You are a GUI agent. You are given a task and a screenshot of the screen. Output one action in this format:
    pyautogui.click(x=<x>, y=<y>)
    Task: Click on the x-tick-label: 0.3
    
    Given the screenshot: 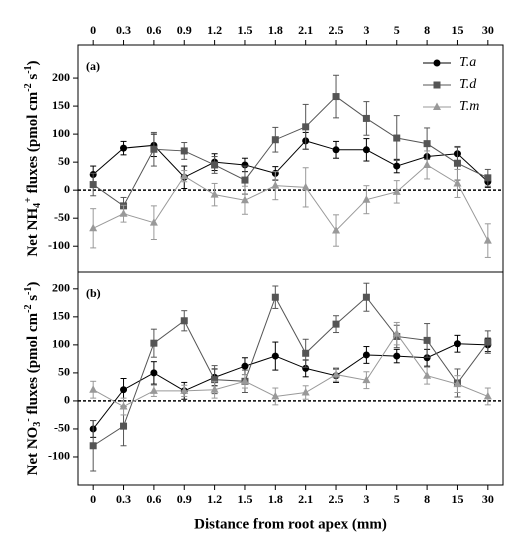 What is the action you would take?
    pyautogui.click(x=123, y=499)
    